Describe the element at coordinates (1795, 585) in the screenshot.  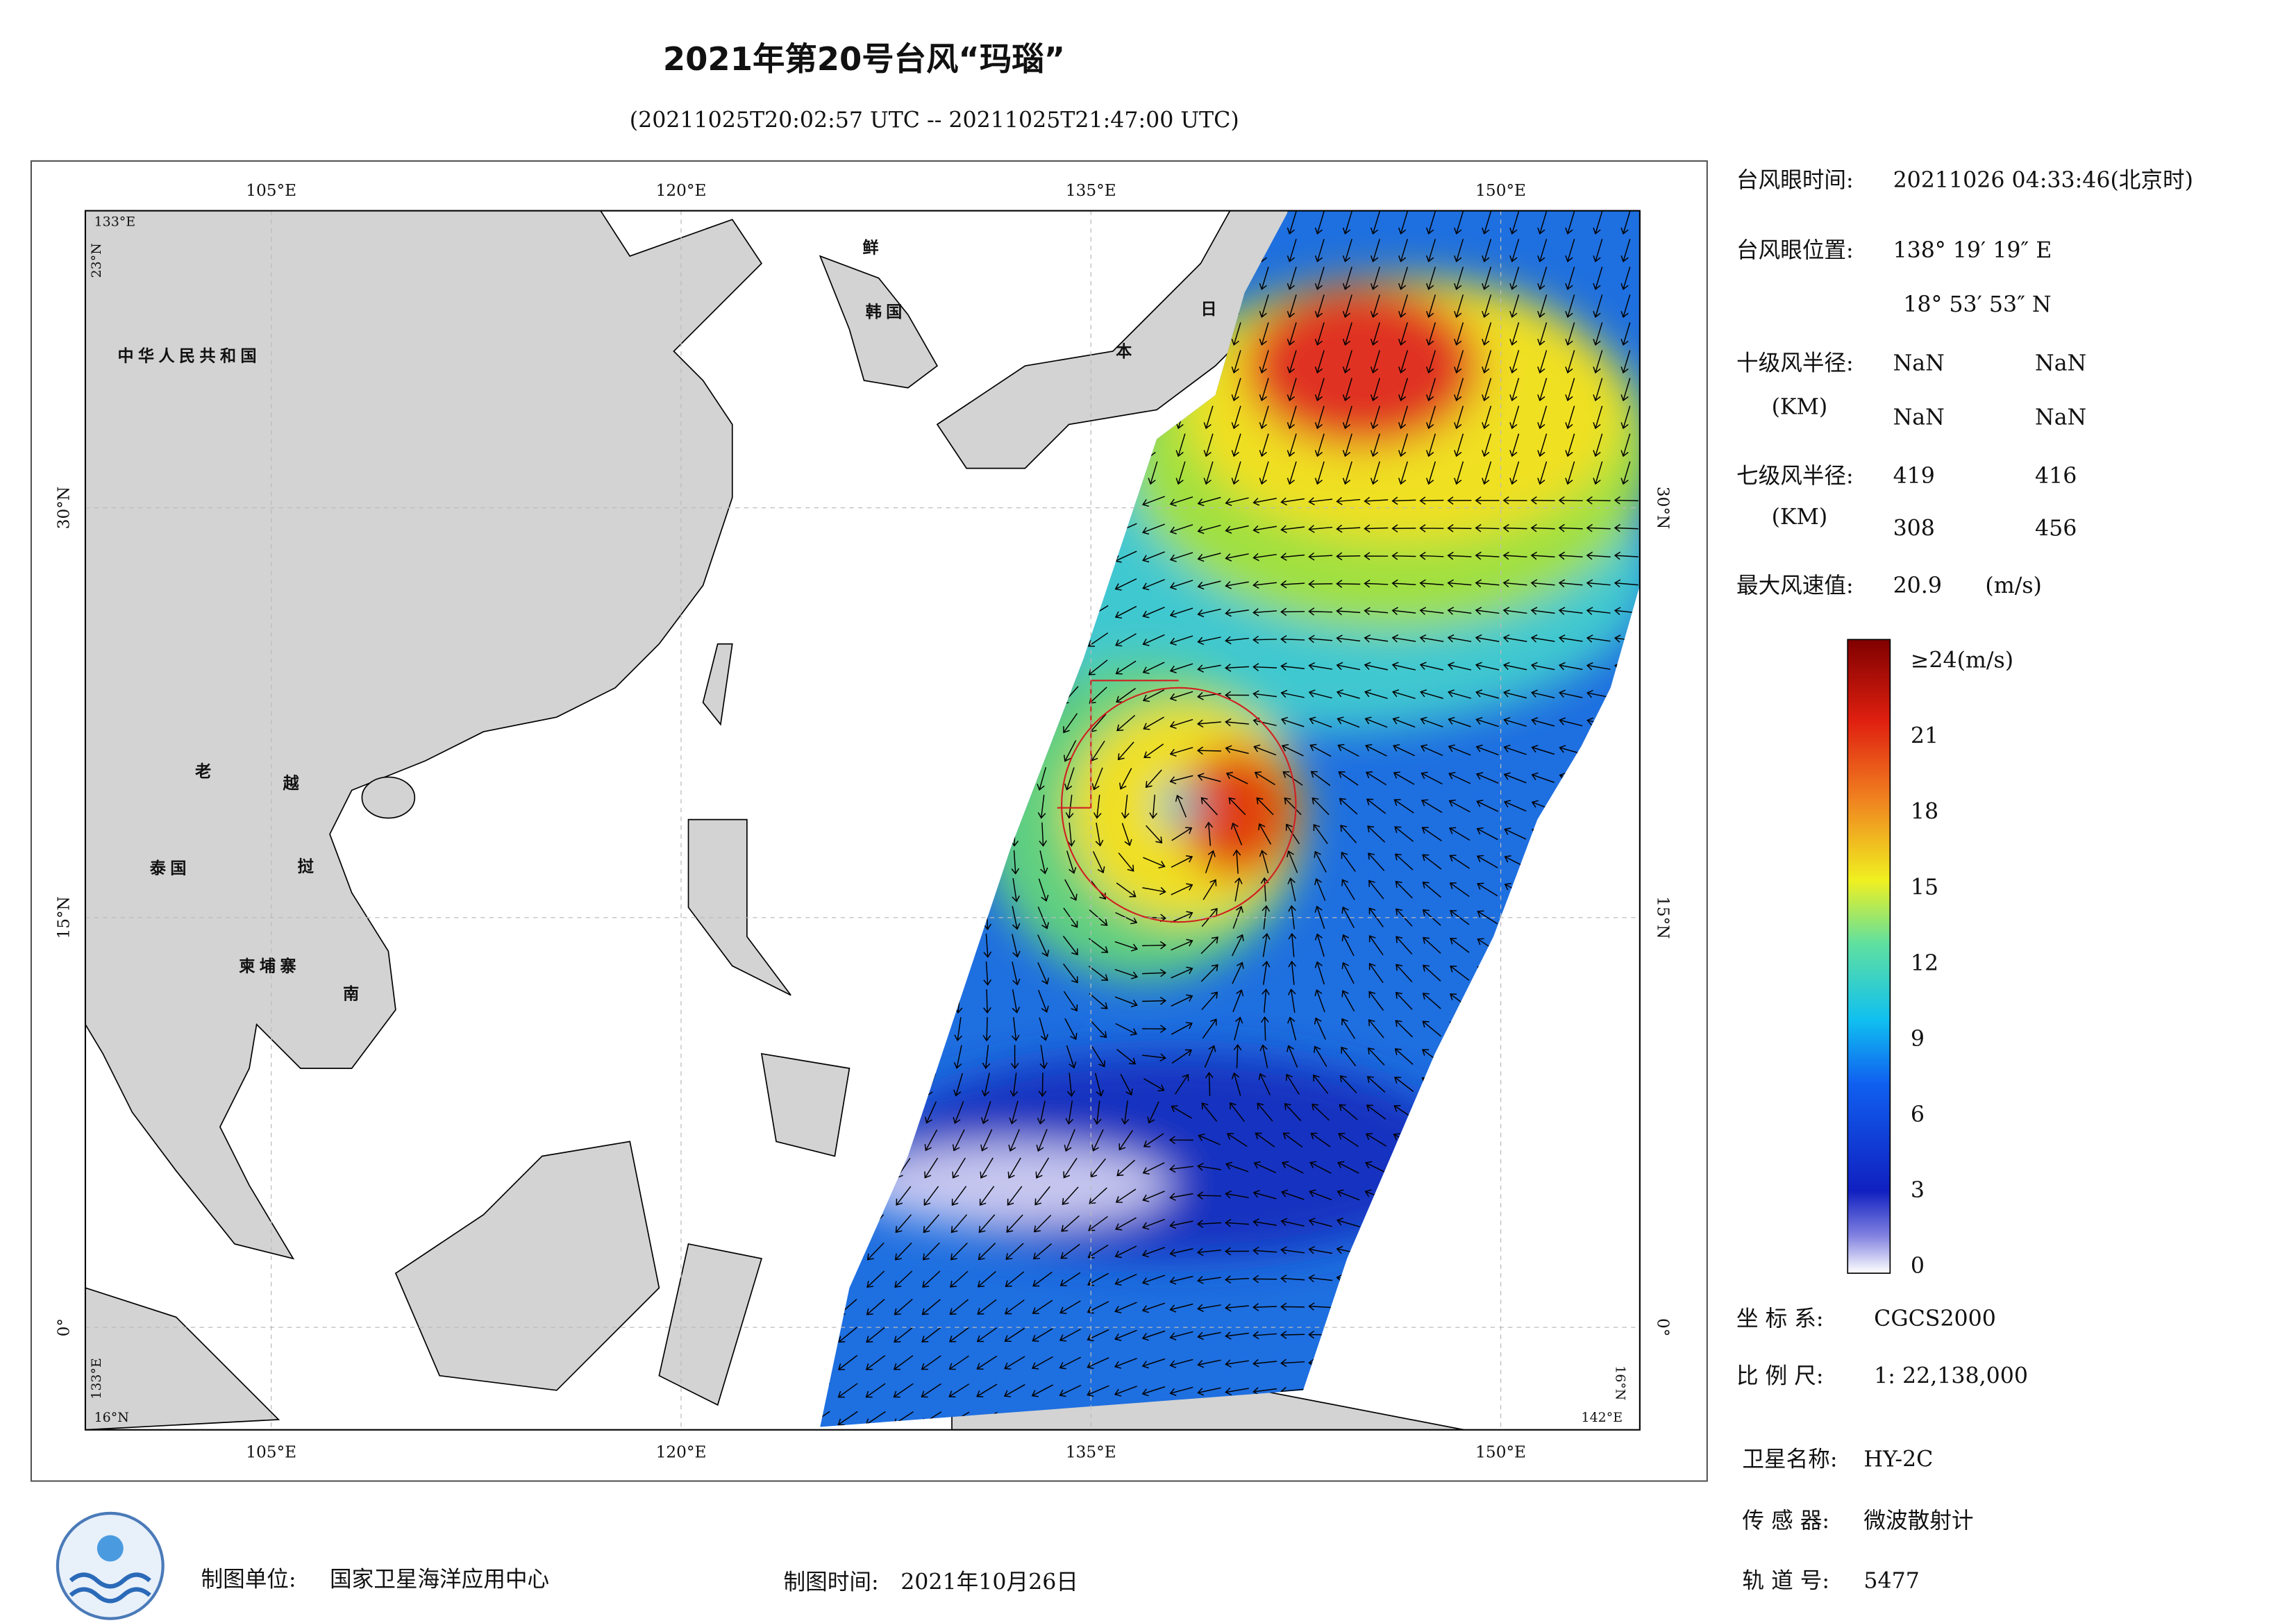
I see `info-label: 最大风速值:` at that location.